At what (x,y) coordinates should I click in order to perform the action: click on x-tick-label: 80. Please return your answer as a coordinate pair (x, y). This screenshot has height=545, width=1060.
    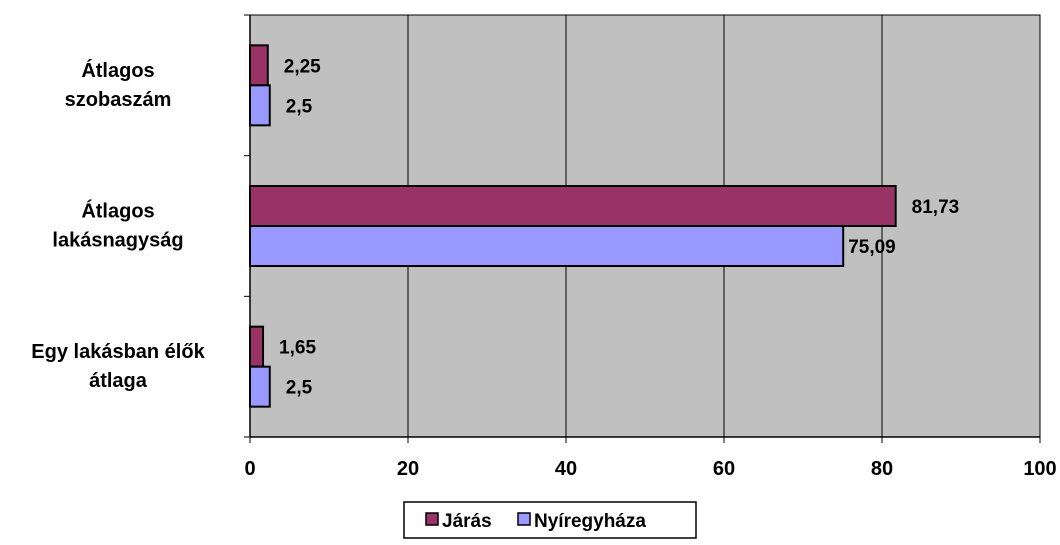
    Looking at the image, I should click on (882, 469).